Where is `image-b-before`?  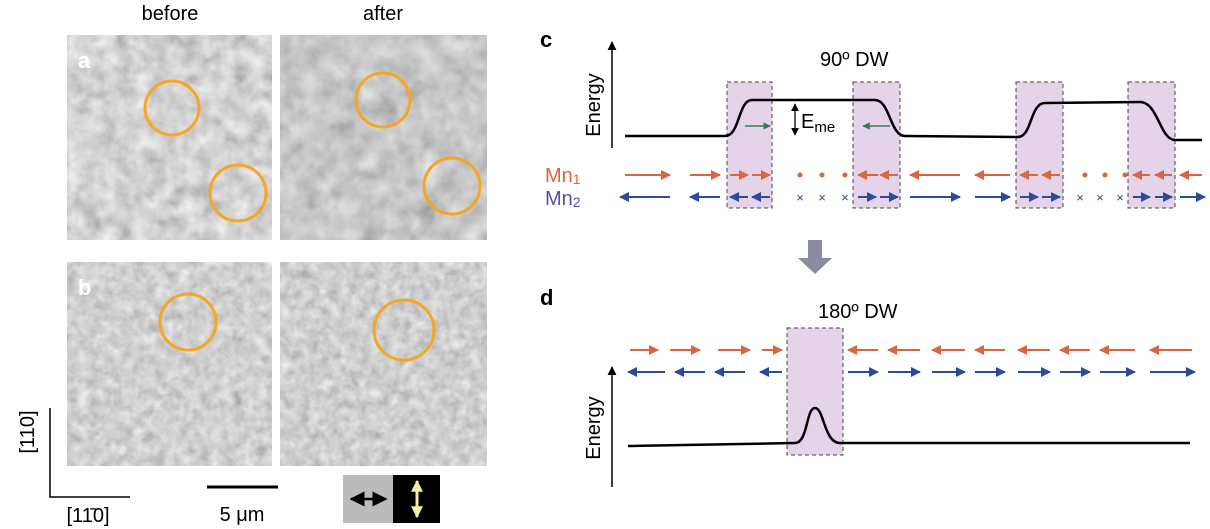 image-b-before is located at coordinates (169, 364).